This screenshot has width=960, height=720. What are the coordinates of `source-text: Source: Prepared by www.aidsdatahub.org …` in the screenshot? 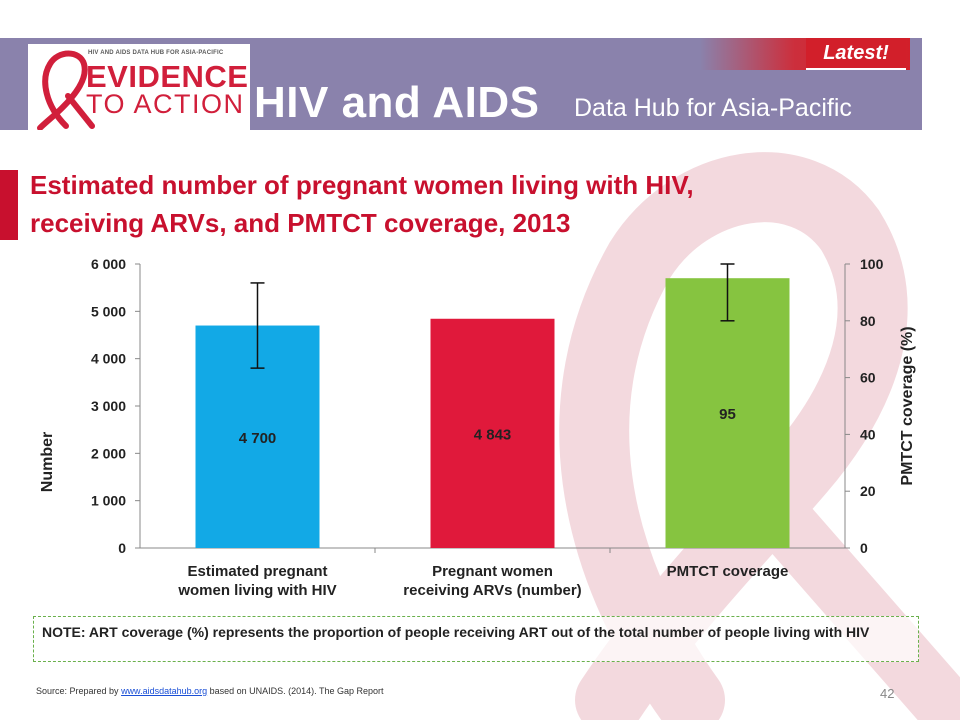 It's located at (210, 691).